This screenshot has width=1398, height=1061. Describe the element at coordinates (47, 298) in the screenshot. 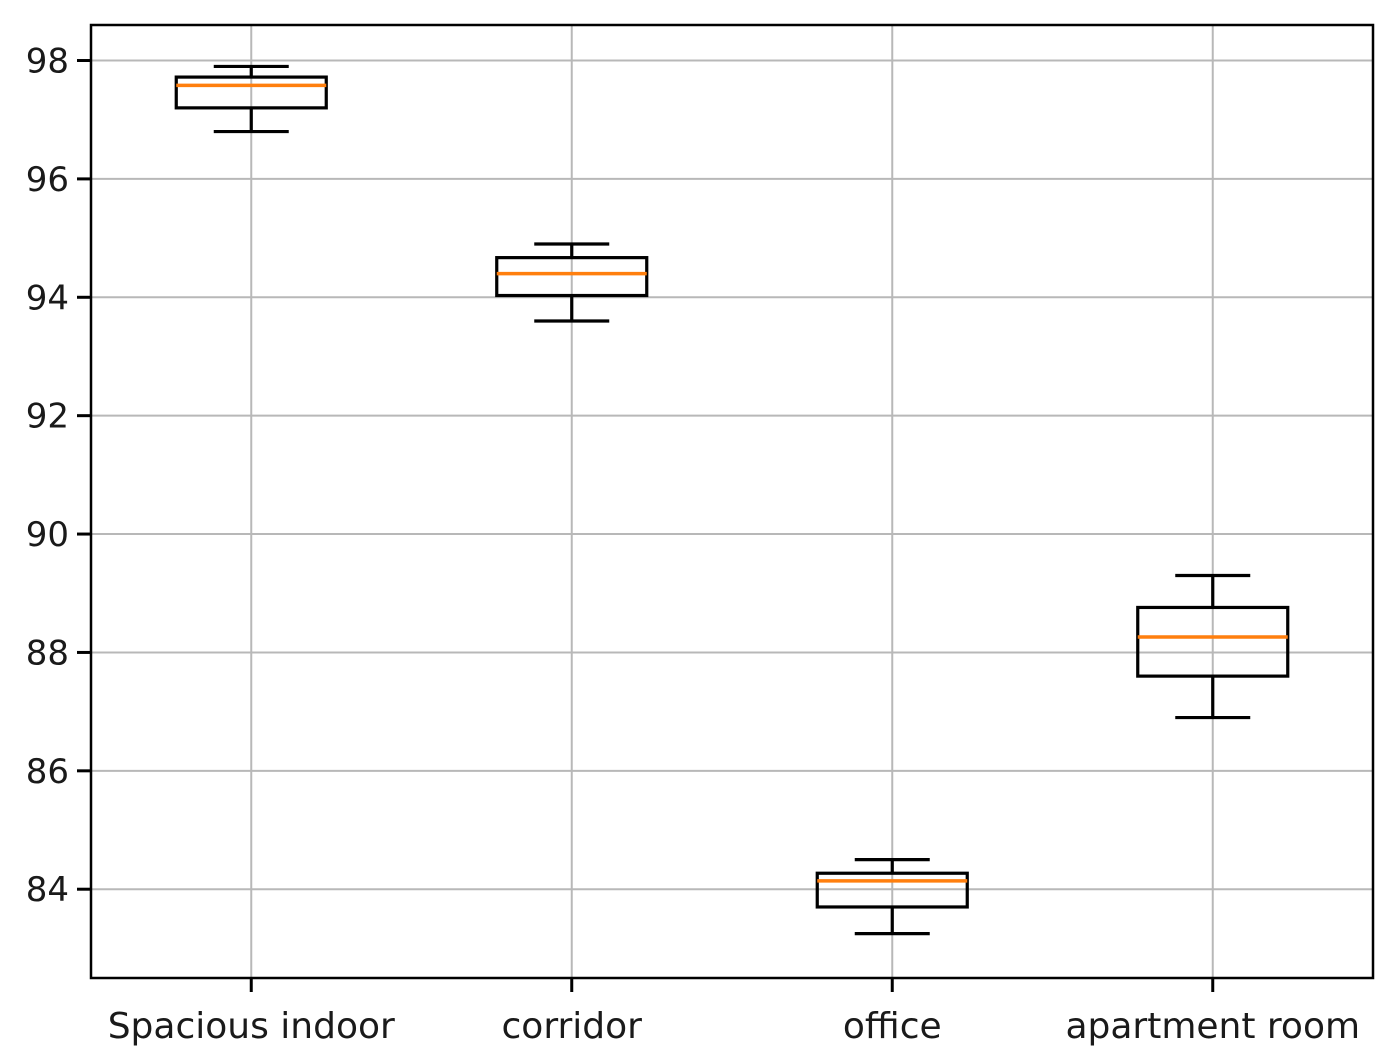

I see `y-tick-label: 94` at that location.